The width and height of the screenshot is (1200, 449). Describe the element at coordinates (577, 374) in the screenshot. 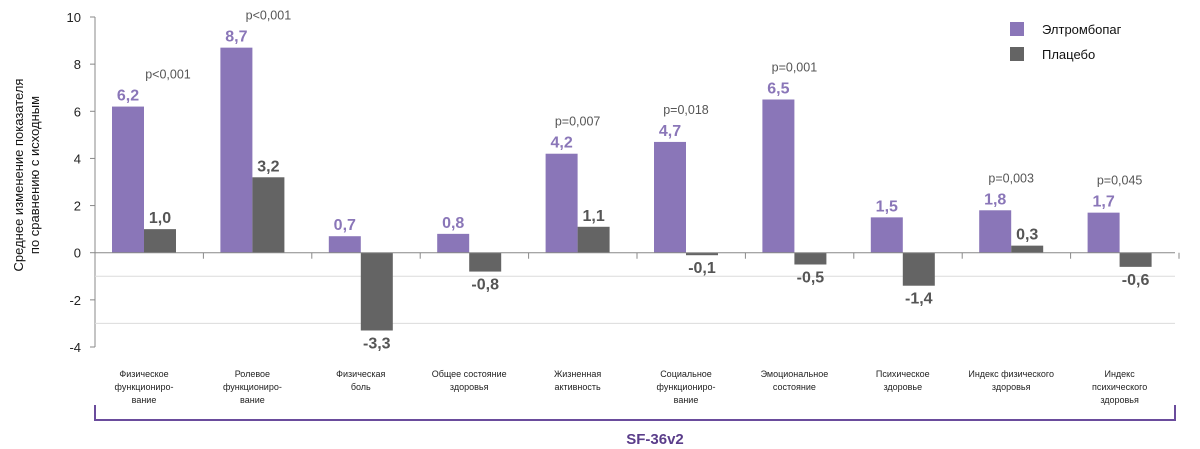

I see `category-label: Жизненная` at that location.